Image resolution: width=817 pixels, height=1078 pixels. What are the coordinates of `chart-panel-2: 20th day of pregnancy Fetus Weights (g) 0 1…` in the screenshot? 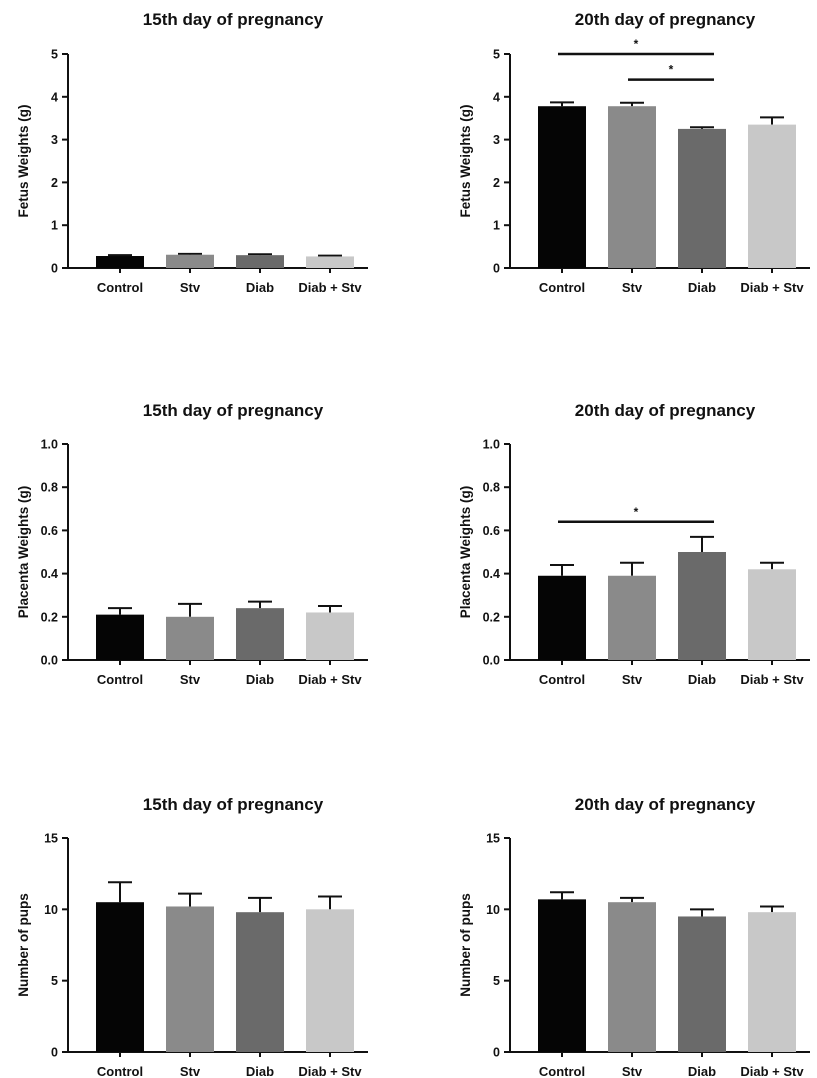 It's located at (634, 152).